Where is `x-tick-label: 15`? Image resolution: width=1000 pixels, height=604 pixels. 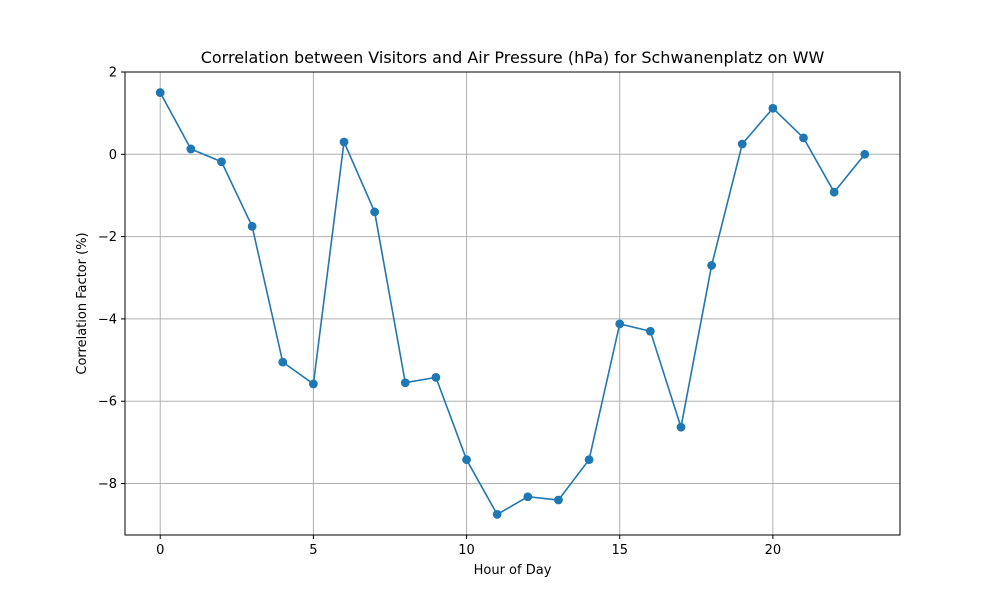
x-tick-label: 15 is located at coordinates (619, 550).